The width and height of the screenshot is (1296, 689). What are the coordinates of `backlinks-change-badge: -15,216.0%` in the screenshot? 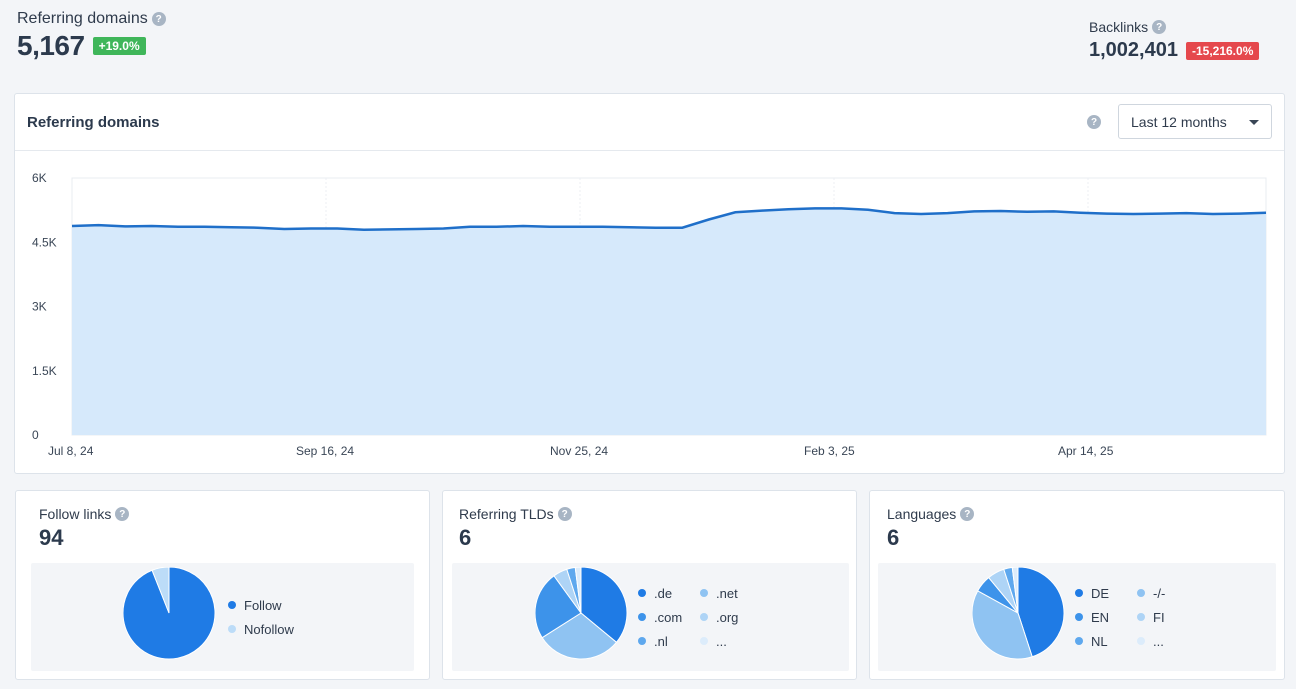 It's located at (1222, 50).